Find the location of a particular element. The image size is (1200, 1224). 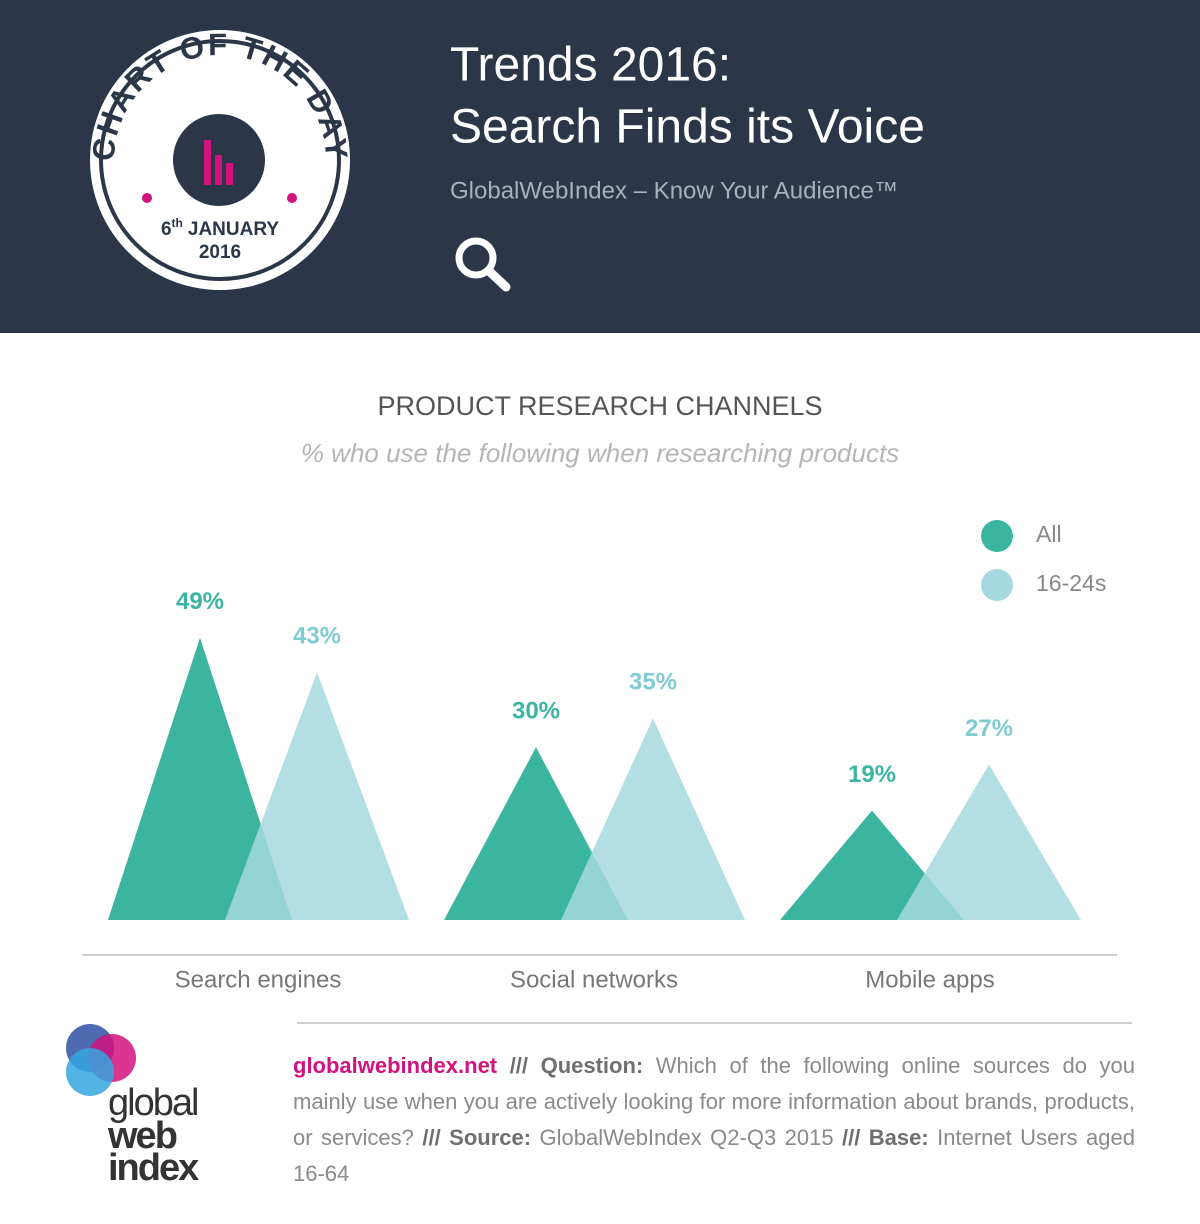

value-label: 43% is located at coordinates (317, 636).